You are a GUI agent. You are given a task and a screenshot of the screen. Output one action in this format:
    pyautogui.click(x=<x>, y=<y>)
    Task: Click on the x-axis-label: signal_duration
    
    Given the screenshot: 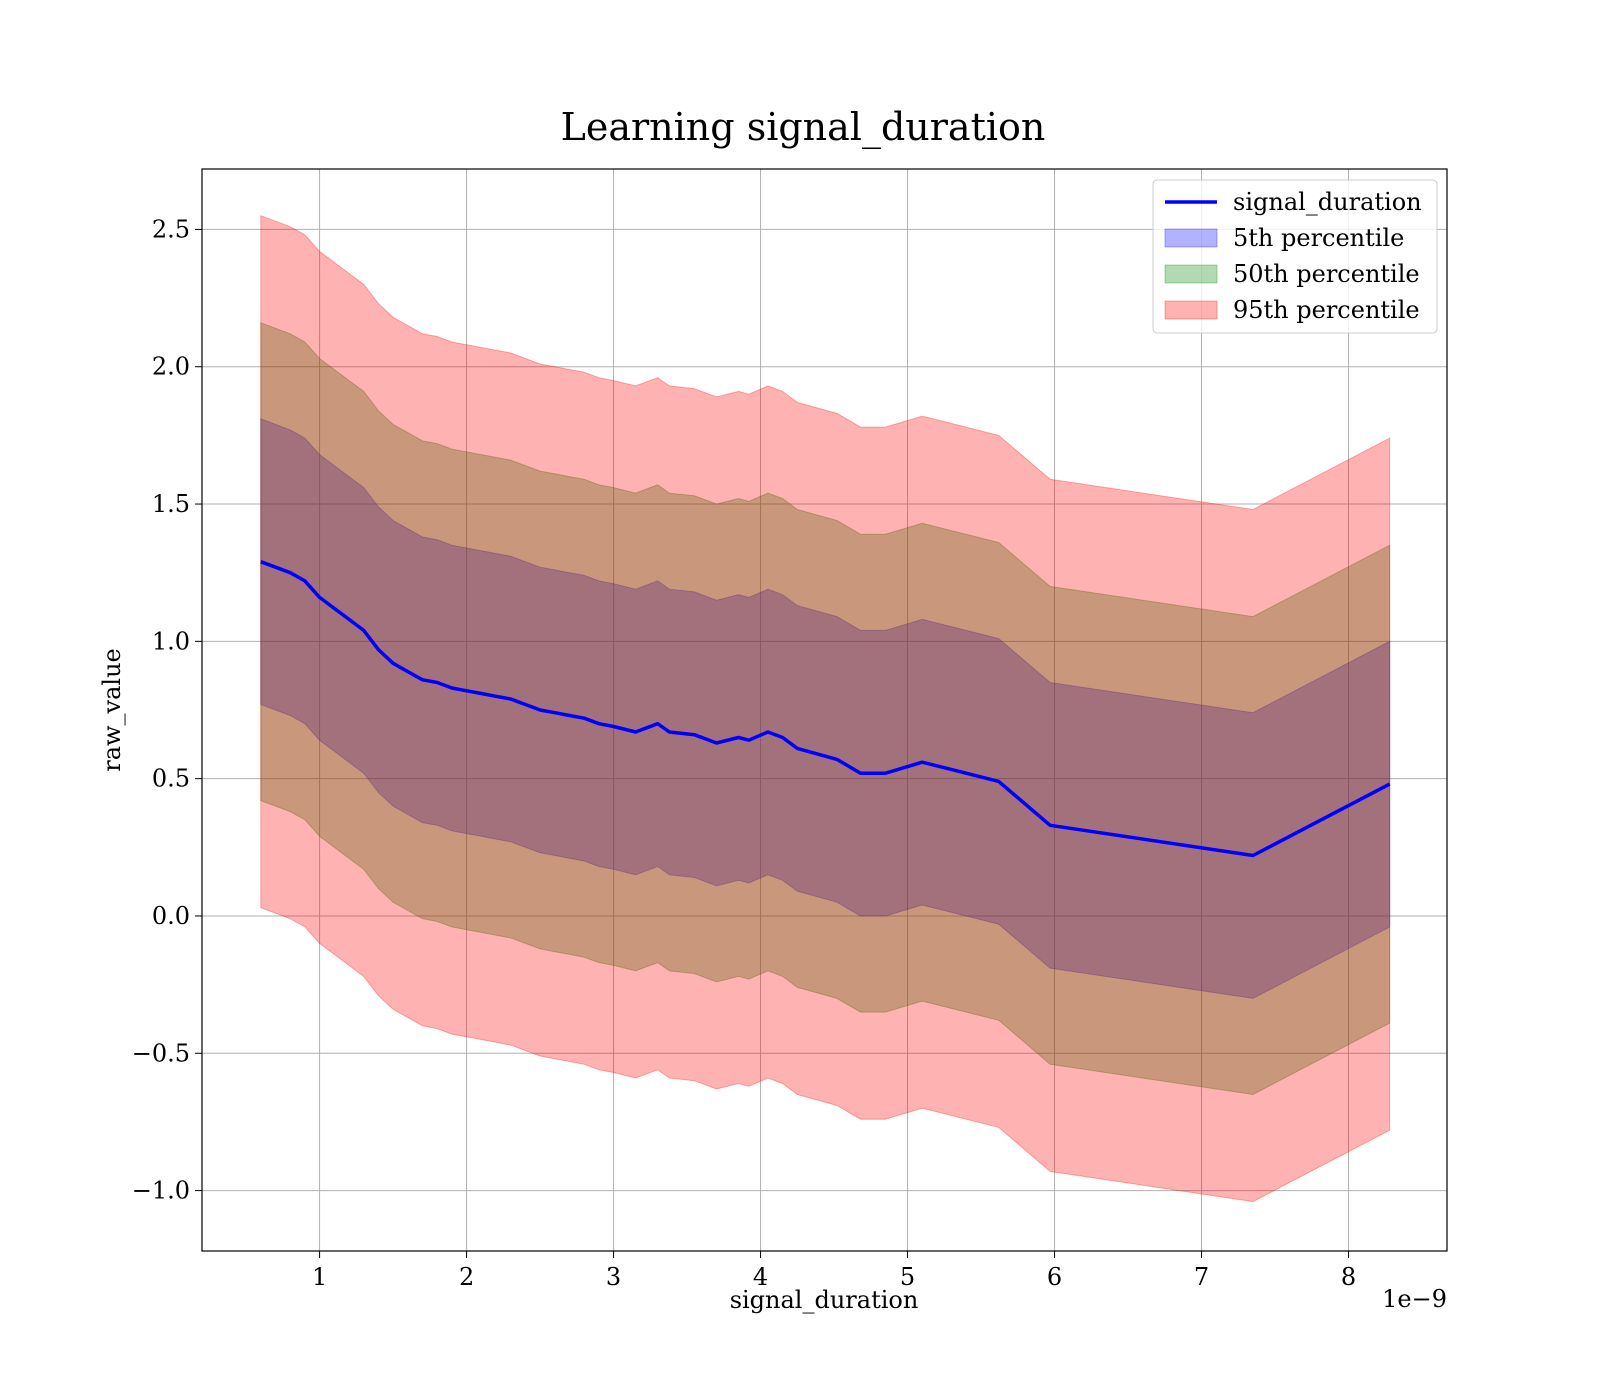 What is the action you would take?
    pyautogui.click(x=824, y=1300)
    